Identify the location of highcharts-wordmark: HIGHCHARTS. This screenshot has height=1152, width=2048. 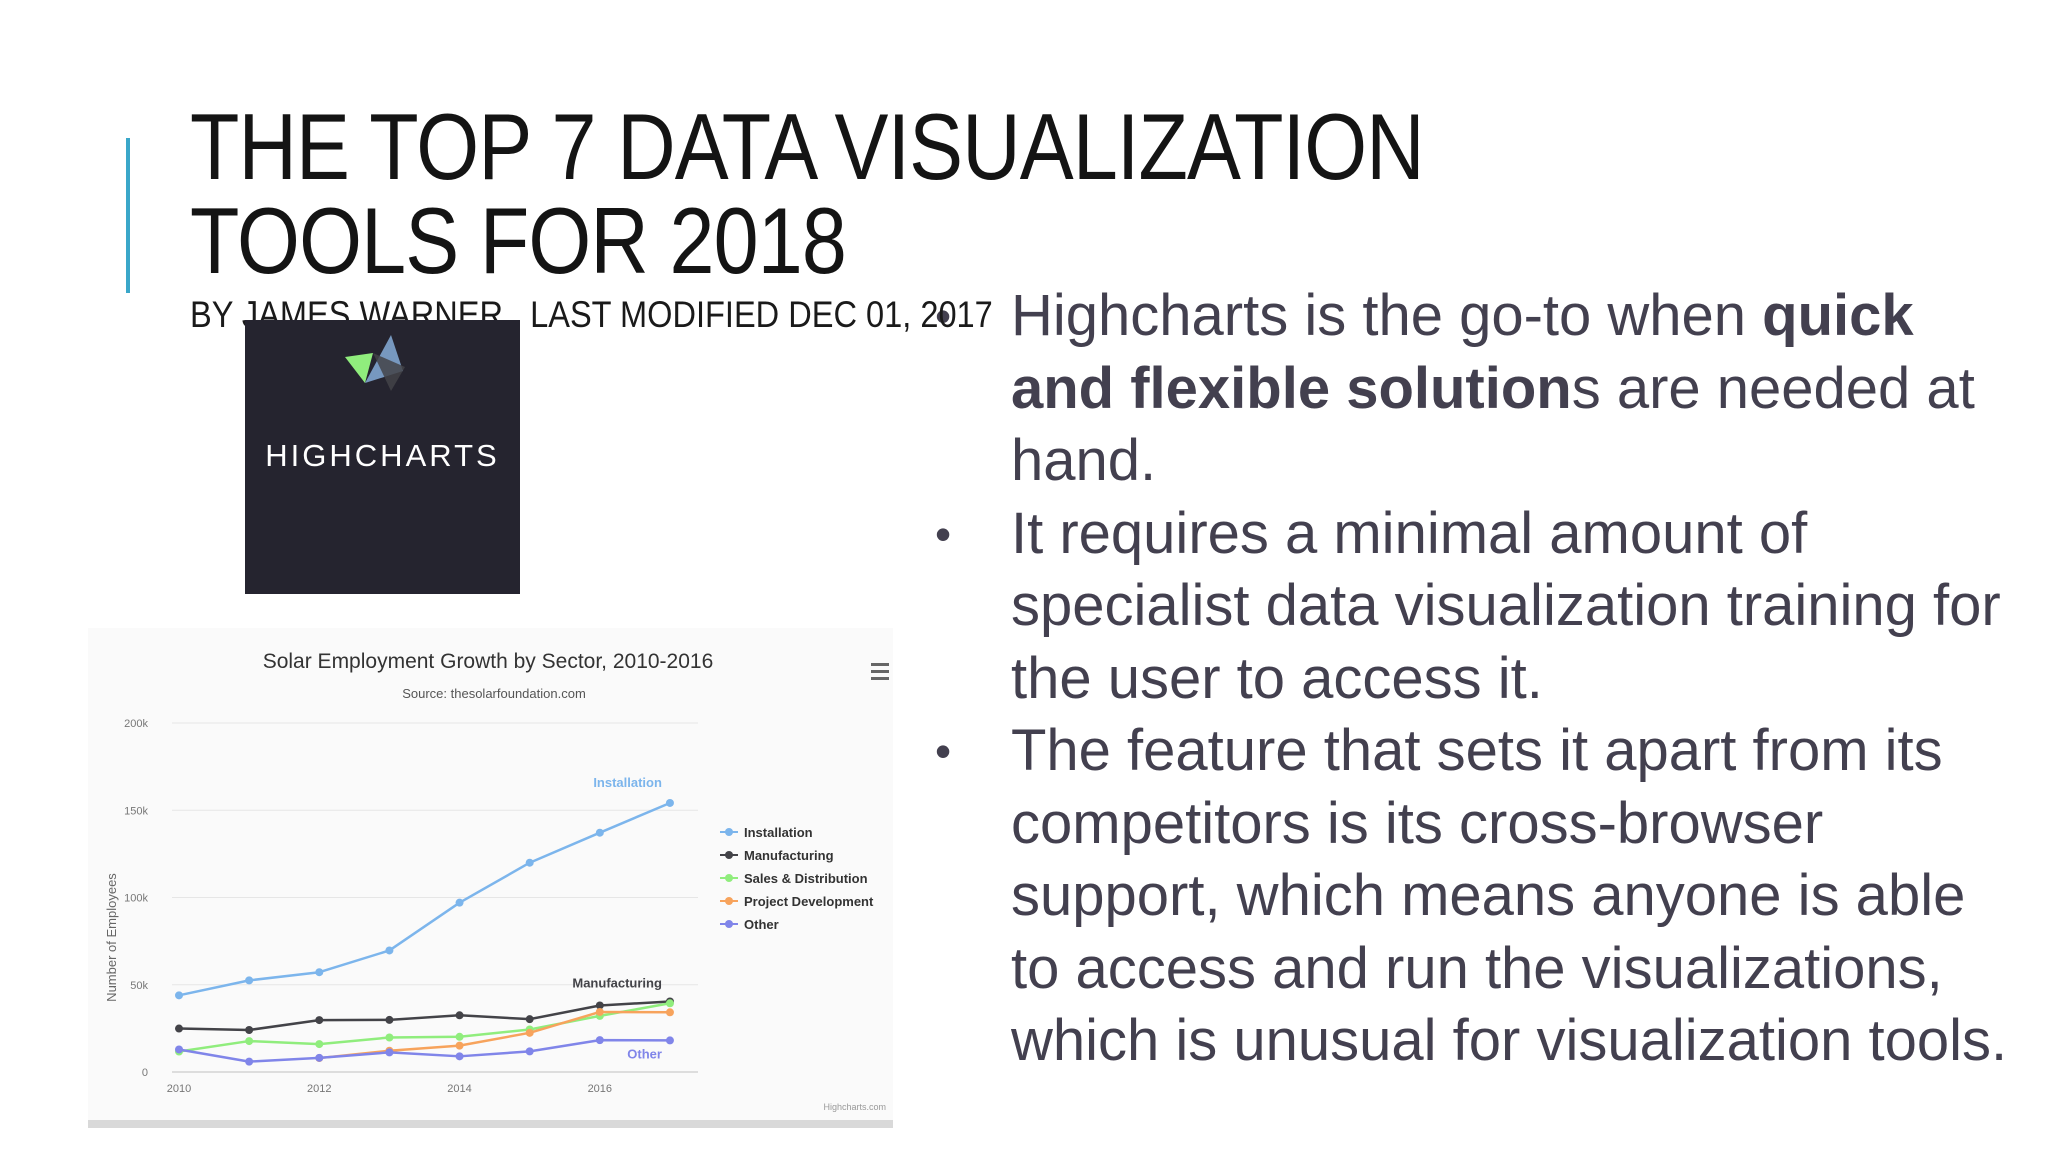
(382, 455).